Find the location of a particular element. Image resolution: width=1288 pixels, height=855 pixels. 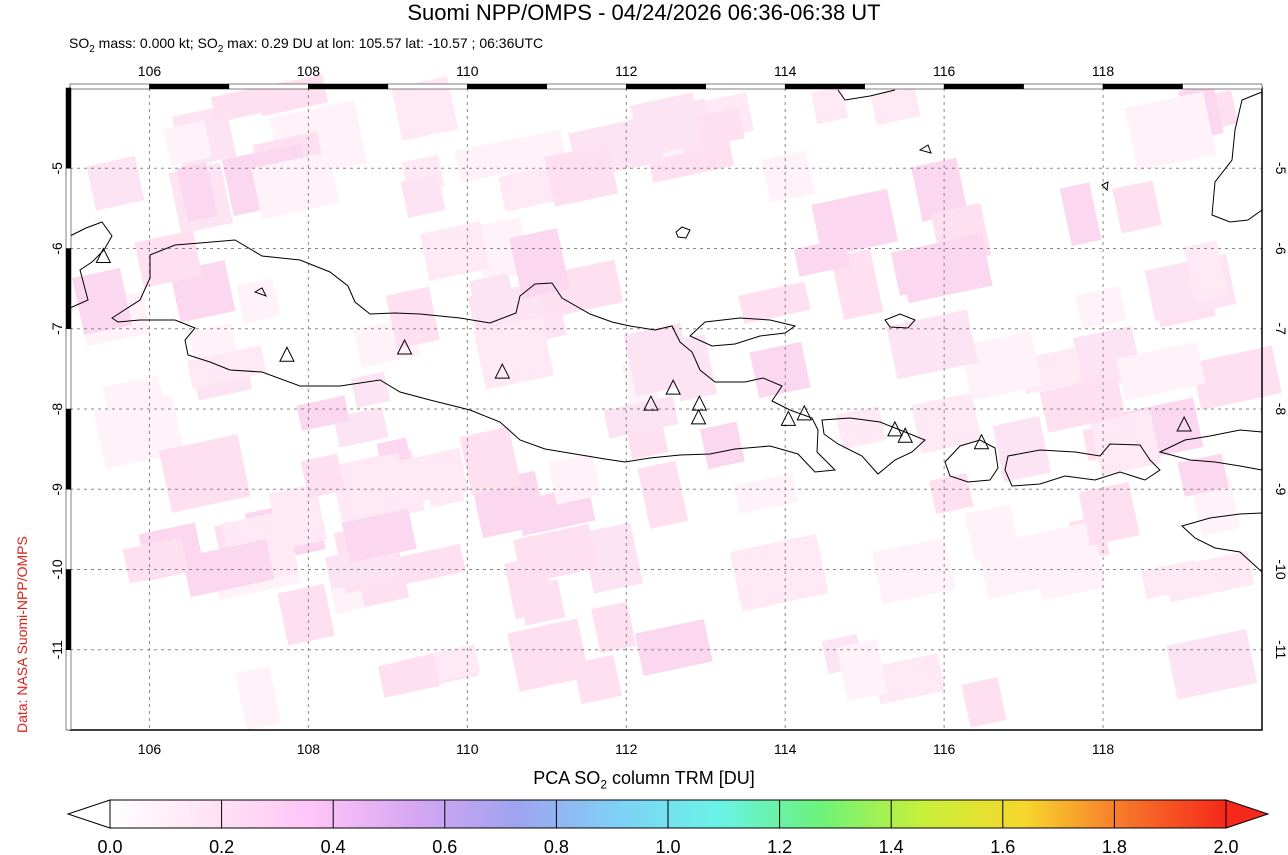

lon-tick-bottom: 110 is located at coordinates (467, 749).